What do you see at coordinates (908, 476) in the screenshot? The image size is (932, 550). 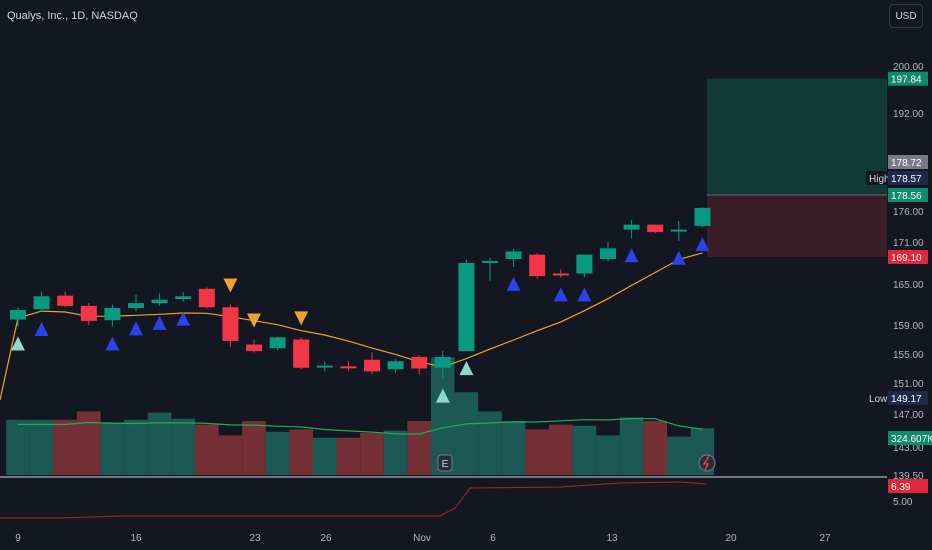 I see `price-tick-label: 139.50` at bounding box center [908, 476].